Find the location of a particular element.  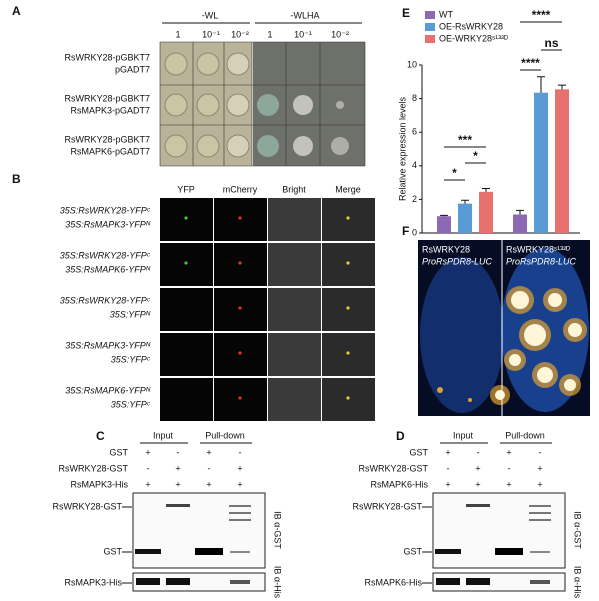

caption: ProRsPDR8-LUC is located at coordinates (457, 261).